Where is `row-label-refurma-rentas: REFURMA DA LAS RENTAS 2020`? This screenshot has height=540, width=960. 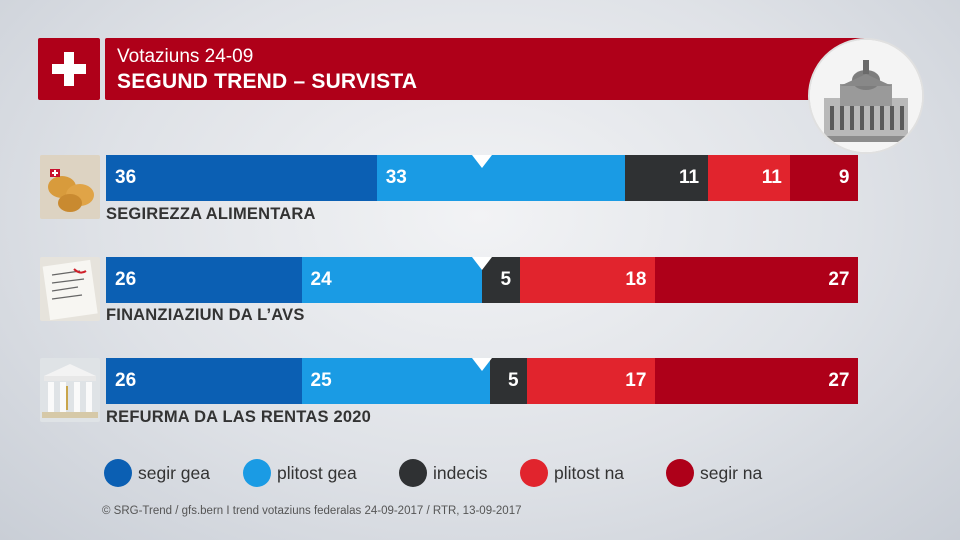 row-label-refurma-rentas: REFURMA DA LAS RENTAS 2020 is located at coordinates (238, 417).